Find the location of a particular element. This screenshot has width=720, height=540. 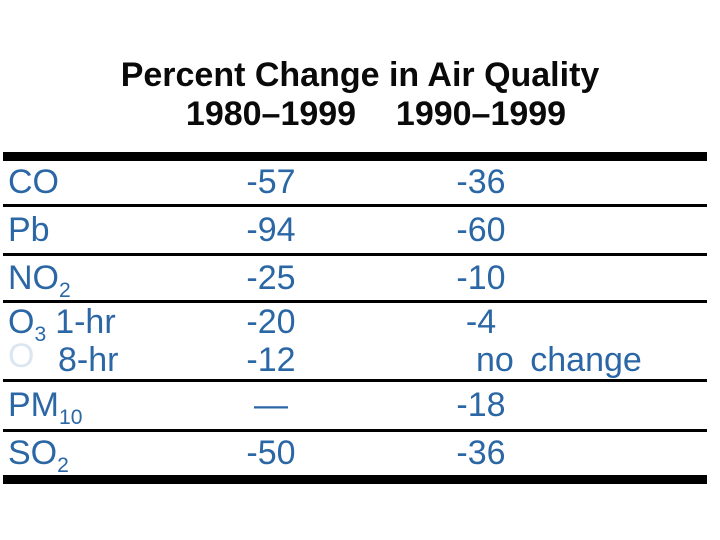

pollutant-label-pm10: PM10 is located at coordinates (42, 407).